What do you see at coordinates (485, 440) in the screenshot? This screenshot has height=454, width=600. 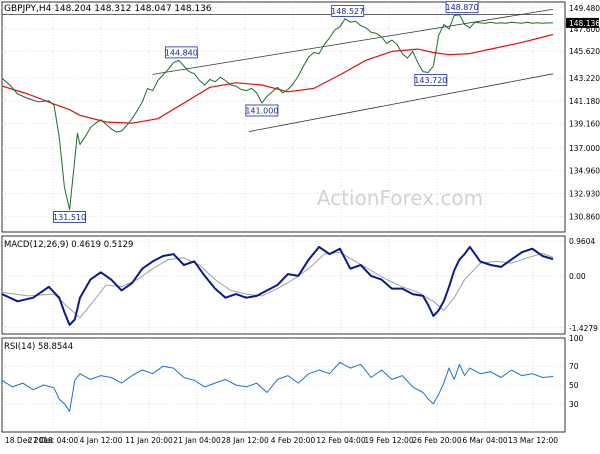 I see `x-tick-label: 6 Mar 04:00` at bounding box center [485, 440].